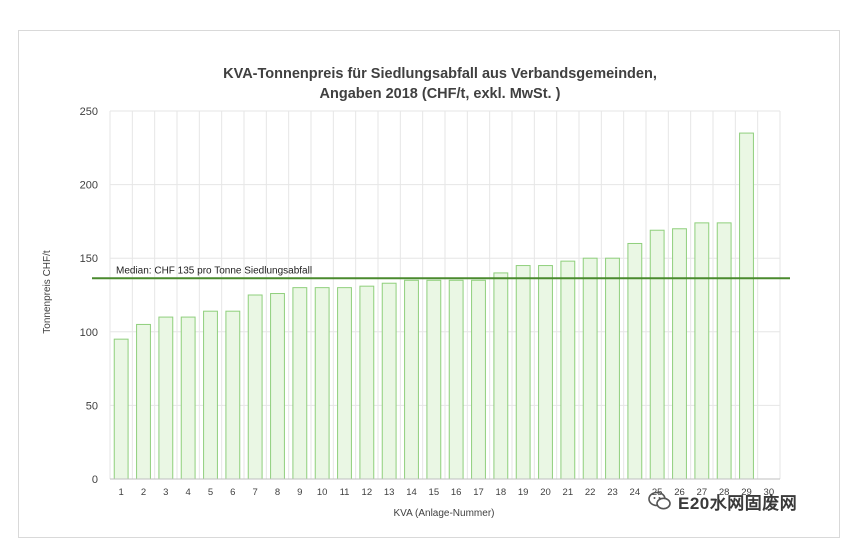 Image resolution: width=858 pixels, height=558 pixels. Describe the element at coordinates (322, 492) in the screenshot. I see `x-tick-label: 10` at that location.